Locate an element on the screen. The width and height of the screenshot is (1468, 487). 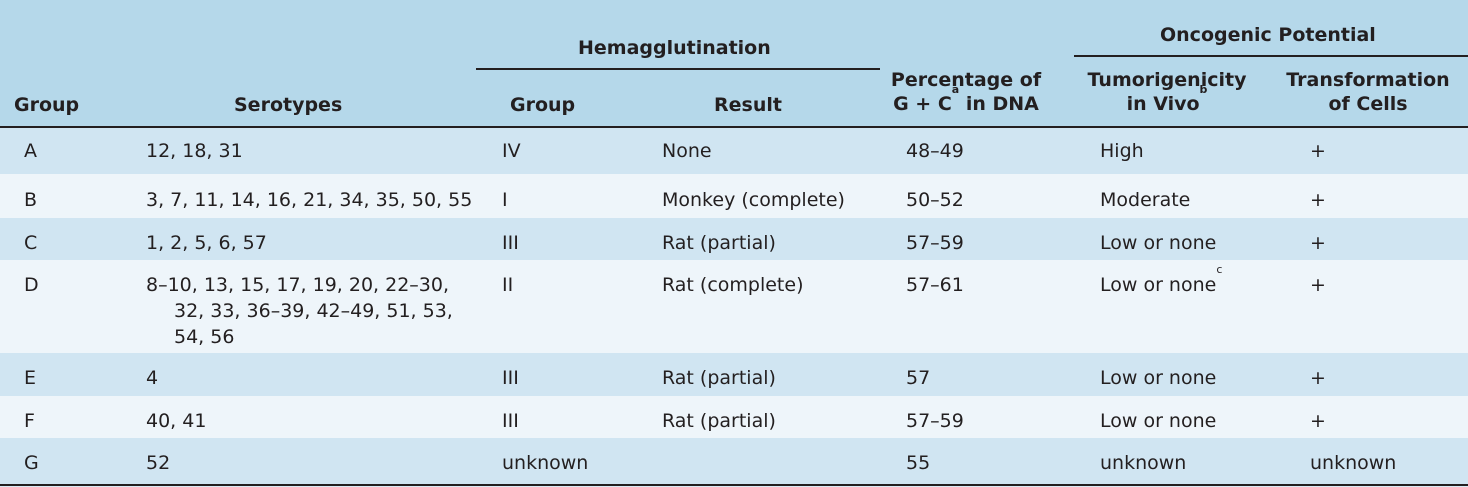
result-header: Result is located at coordinates (748, 105).